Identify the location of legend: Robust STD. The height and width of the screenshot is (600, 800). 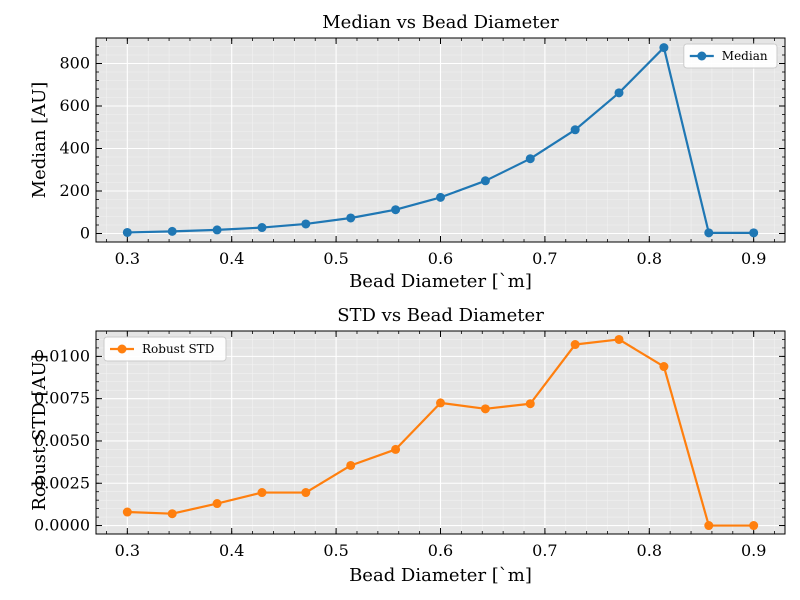
(165, 349).